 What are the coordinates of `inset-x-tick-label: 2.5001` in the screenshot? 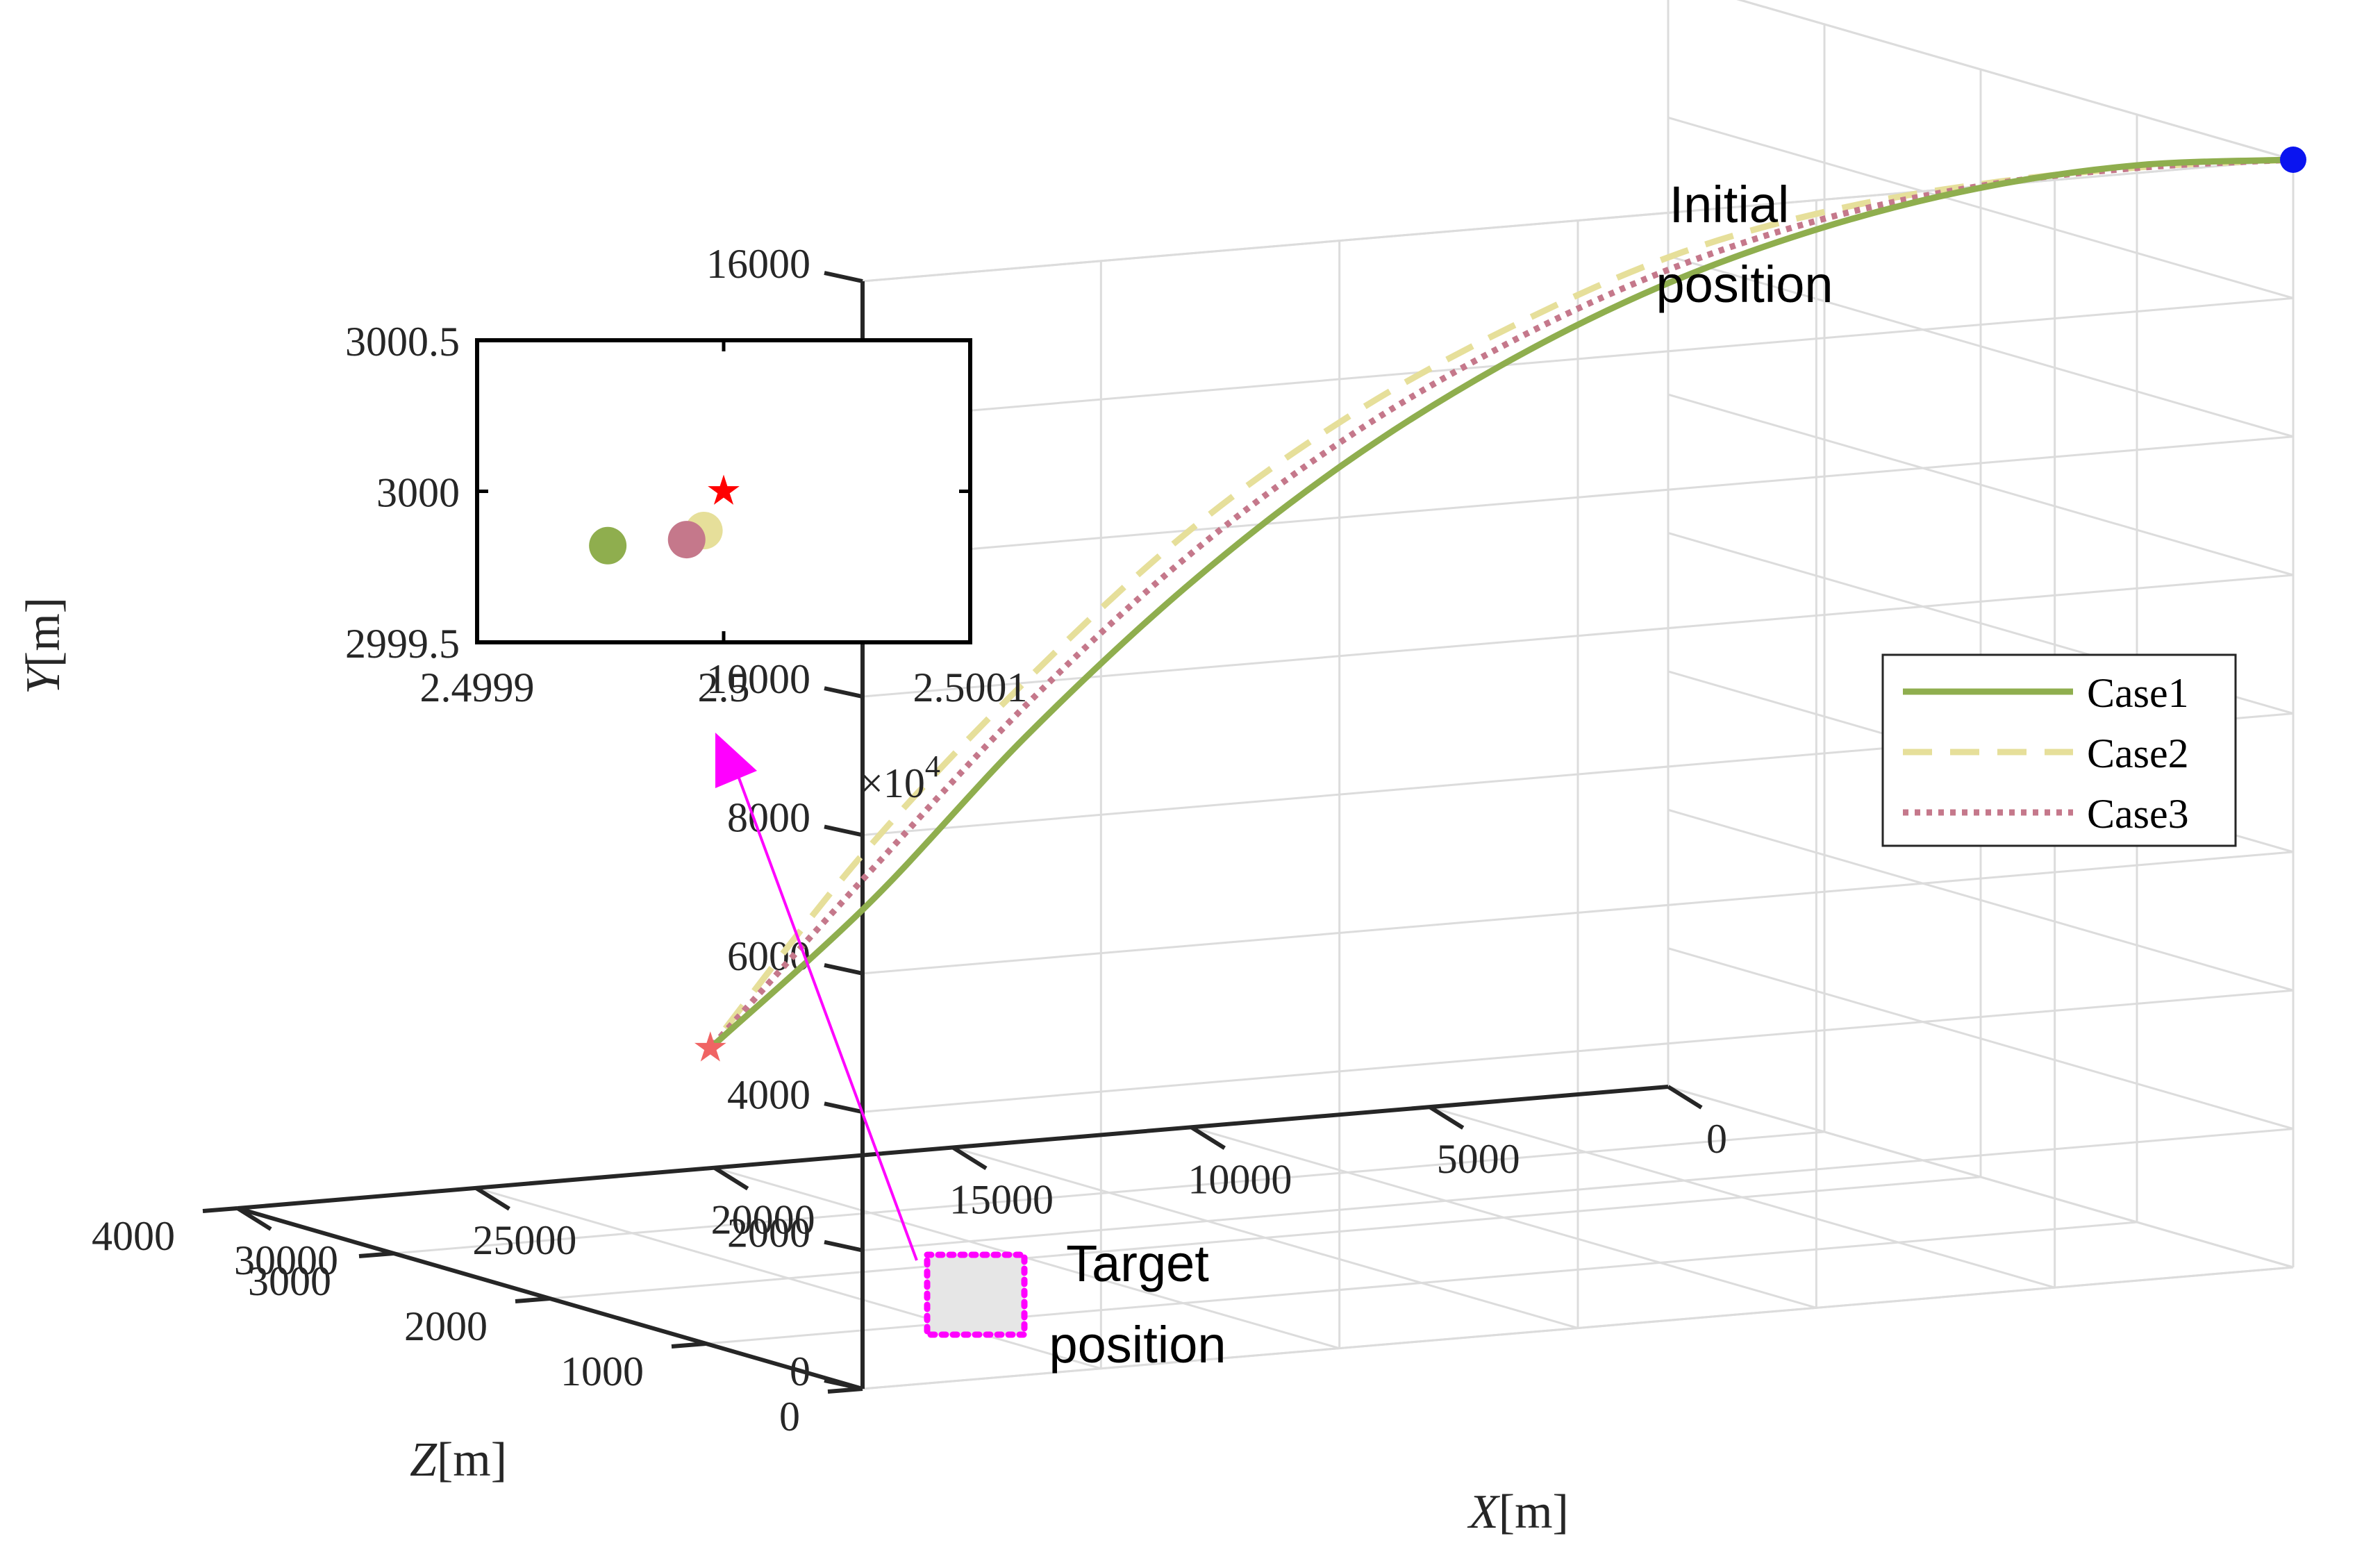 It's located at (971, 687).